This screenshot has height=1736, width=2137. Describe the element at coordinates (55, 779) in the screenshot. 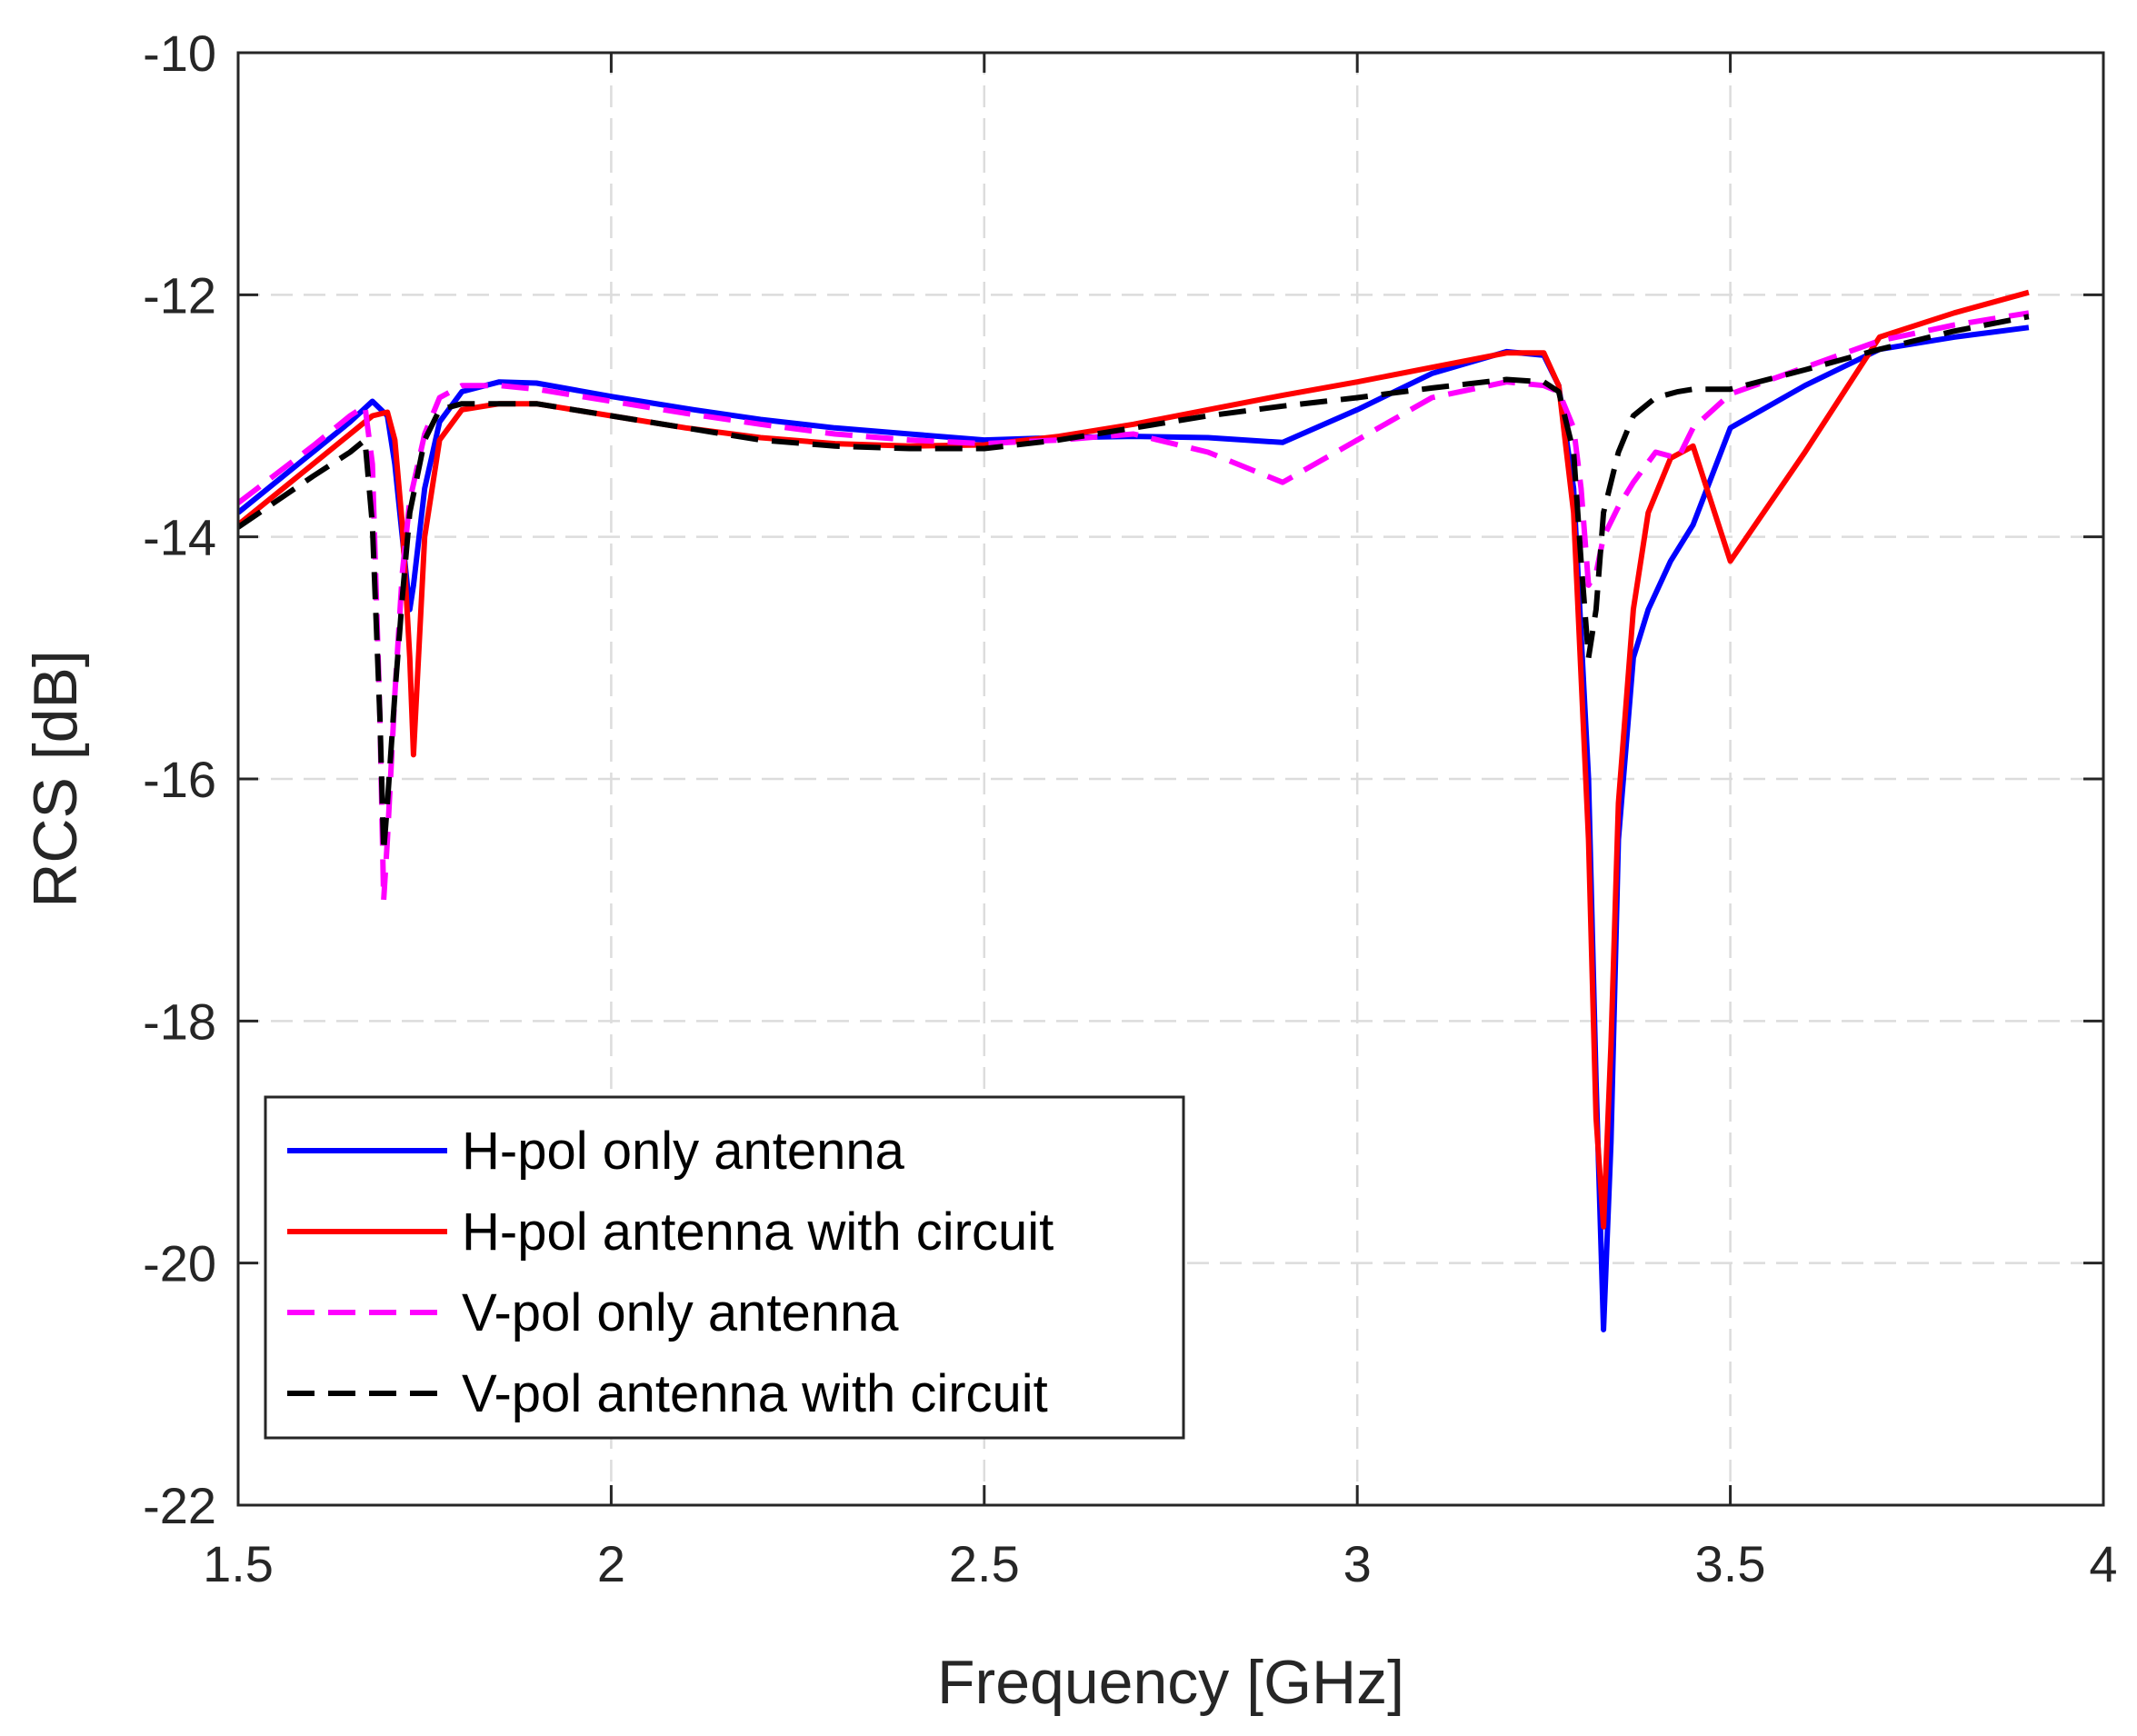

I see `y-axis-label: RCS [dB]` at that location.